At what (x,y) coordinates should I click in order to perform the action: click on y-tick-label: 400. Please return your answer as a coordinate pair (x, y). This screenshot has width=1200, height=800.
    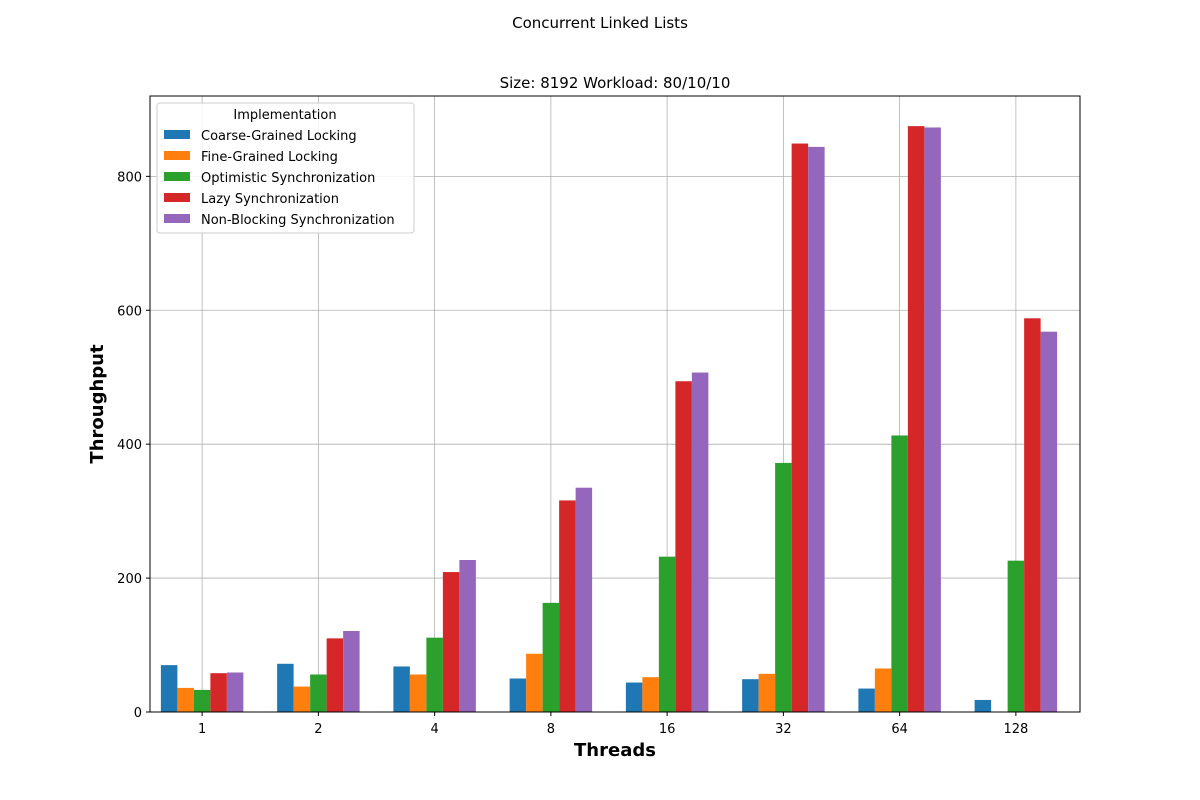
    Looking at the image, I should click on (129, 445).